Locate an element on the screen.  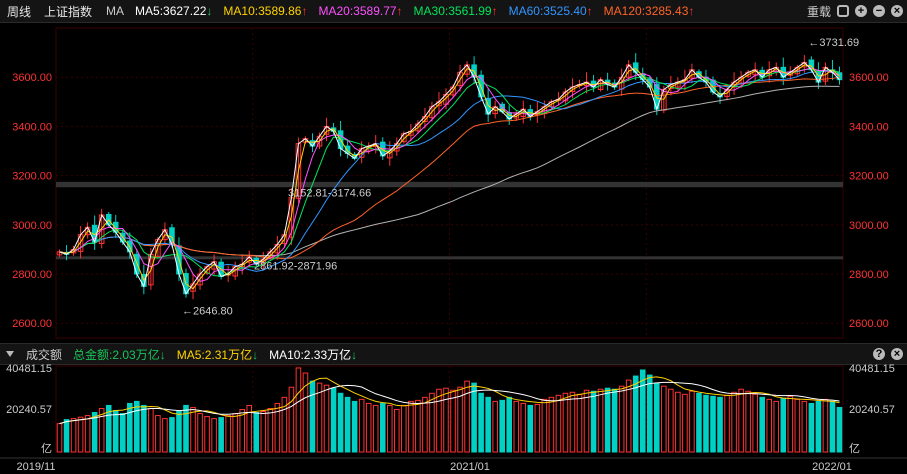
collapse-icon is located at coordinates (10, 354).